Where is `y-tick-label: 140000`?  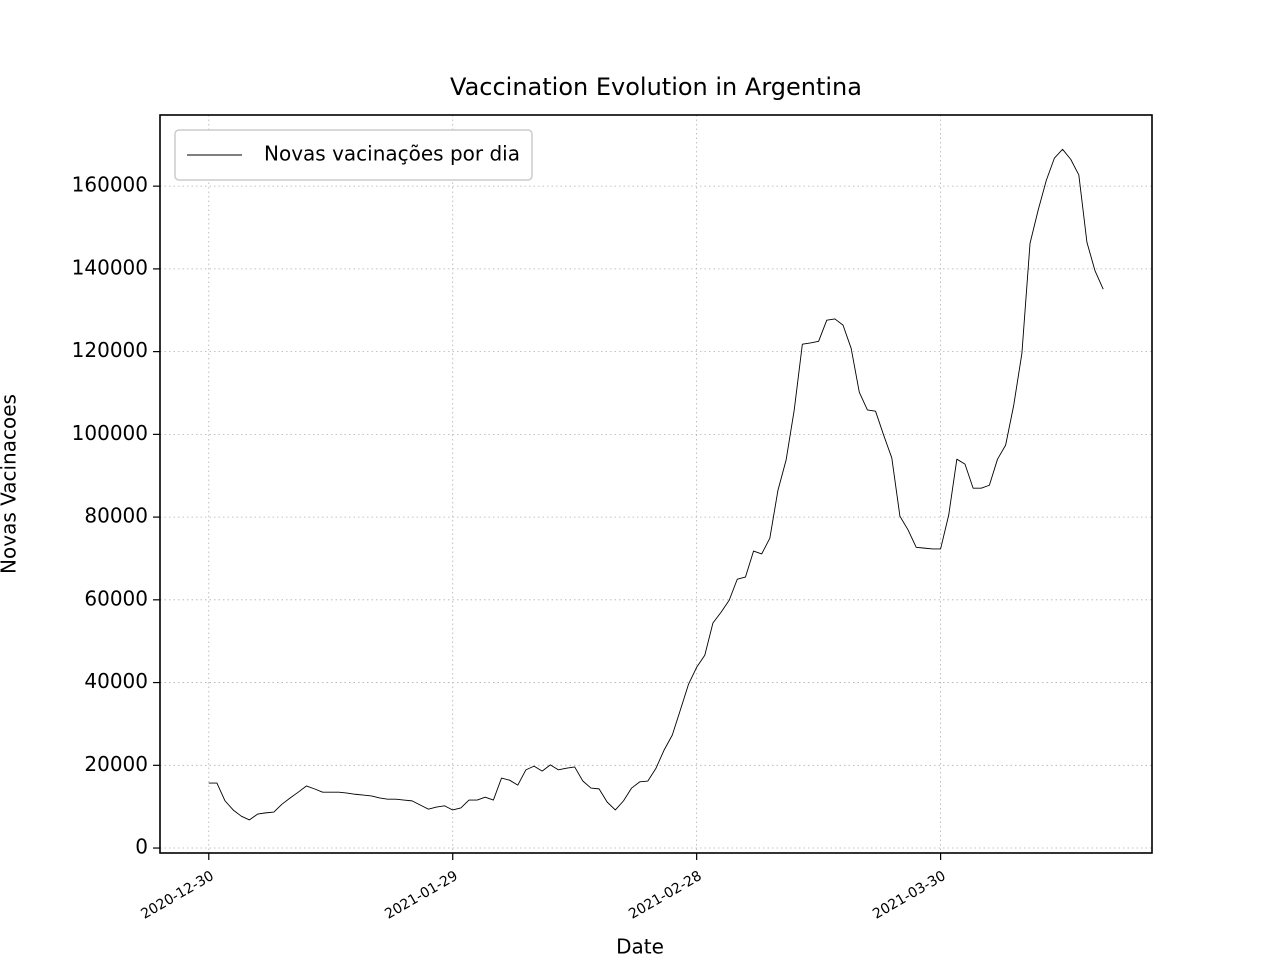 y-tick-label: 140000 is located at coordinates (110, 267).